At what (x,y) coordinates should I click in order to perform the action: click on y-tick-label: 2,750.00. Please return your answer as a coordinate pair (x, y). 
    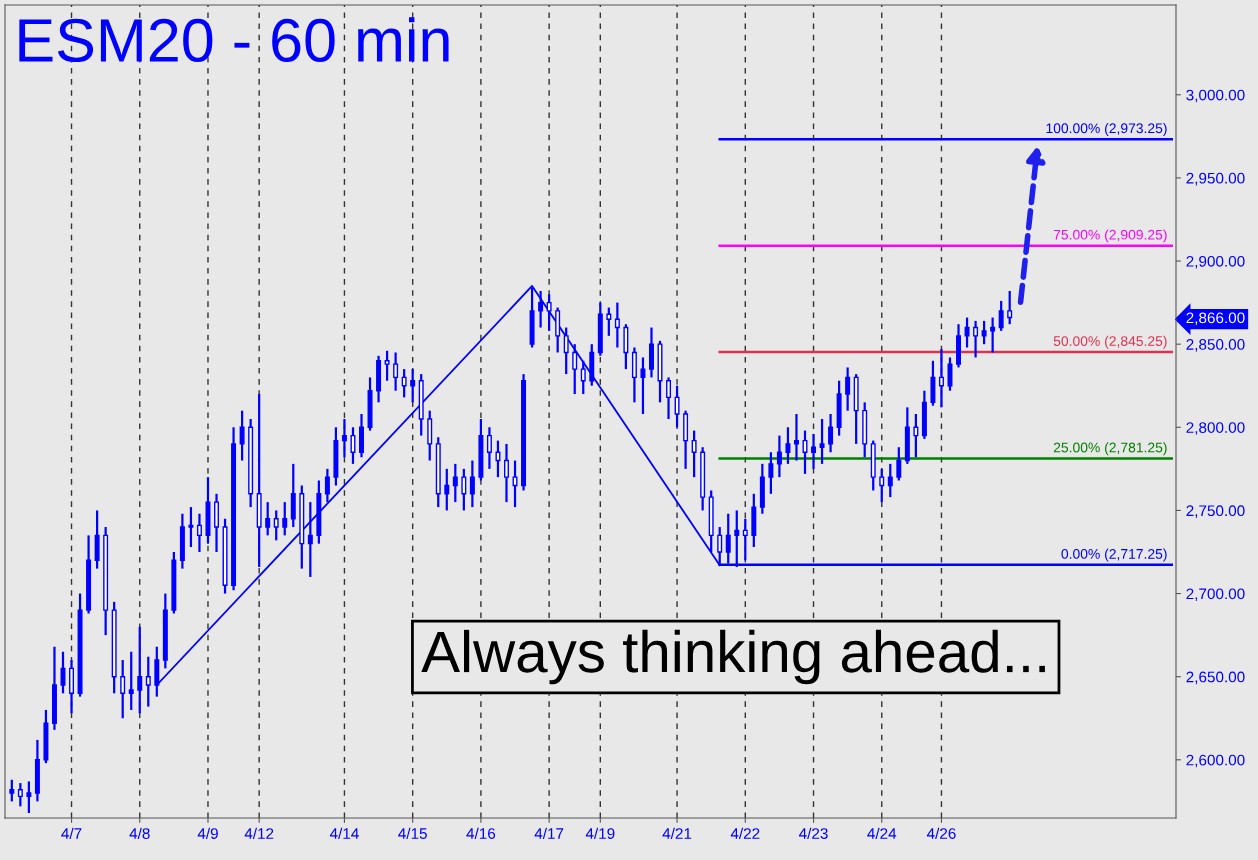
    Looking at the image, I should click on (1215, 511).